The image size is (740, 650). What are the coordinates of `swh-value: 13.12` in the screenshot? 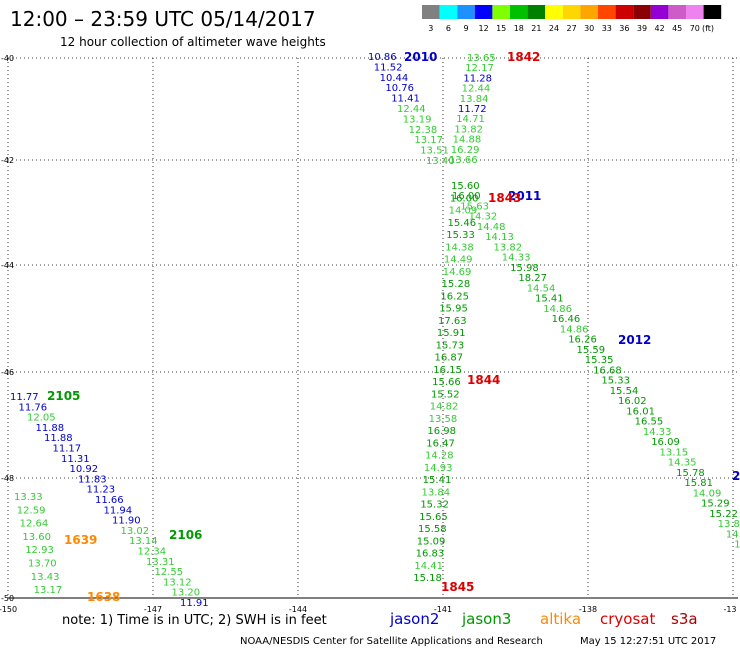 It's located at (177, 582).